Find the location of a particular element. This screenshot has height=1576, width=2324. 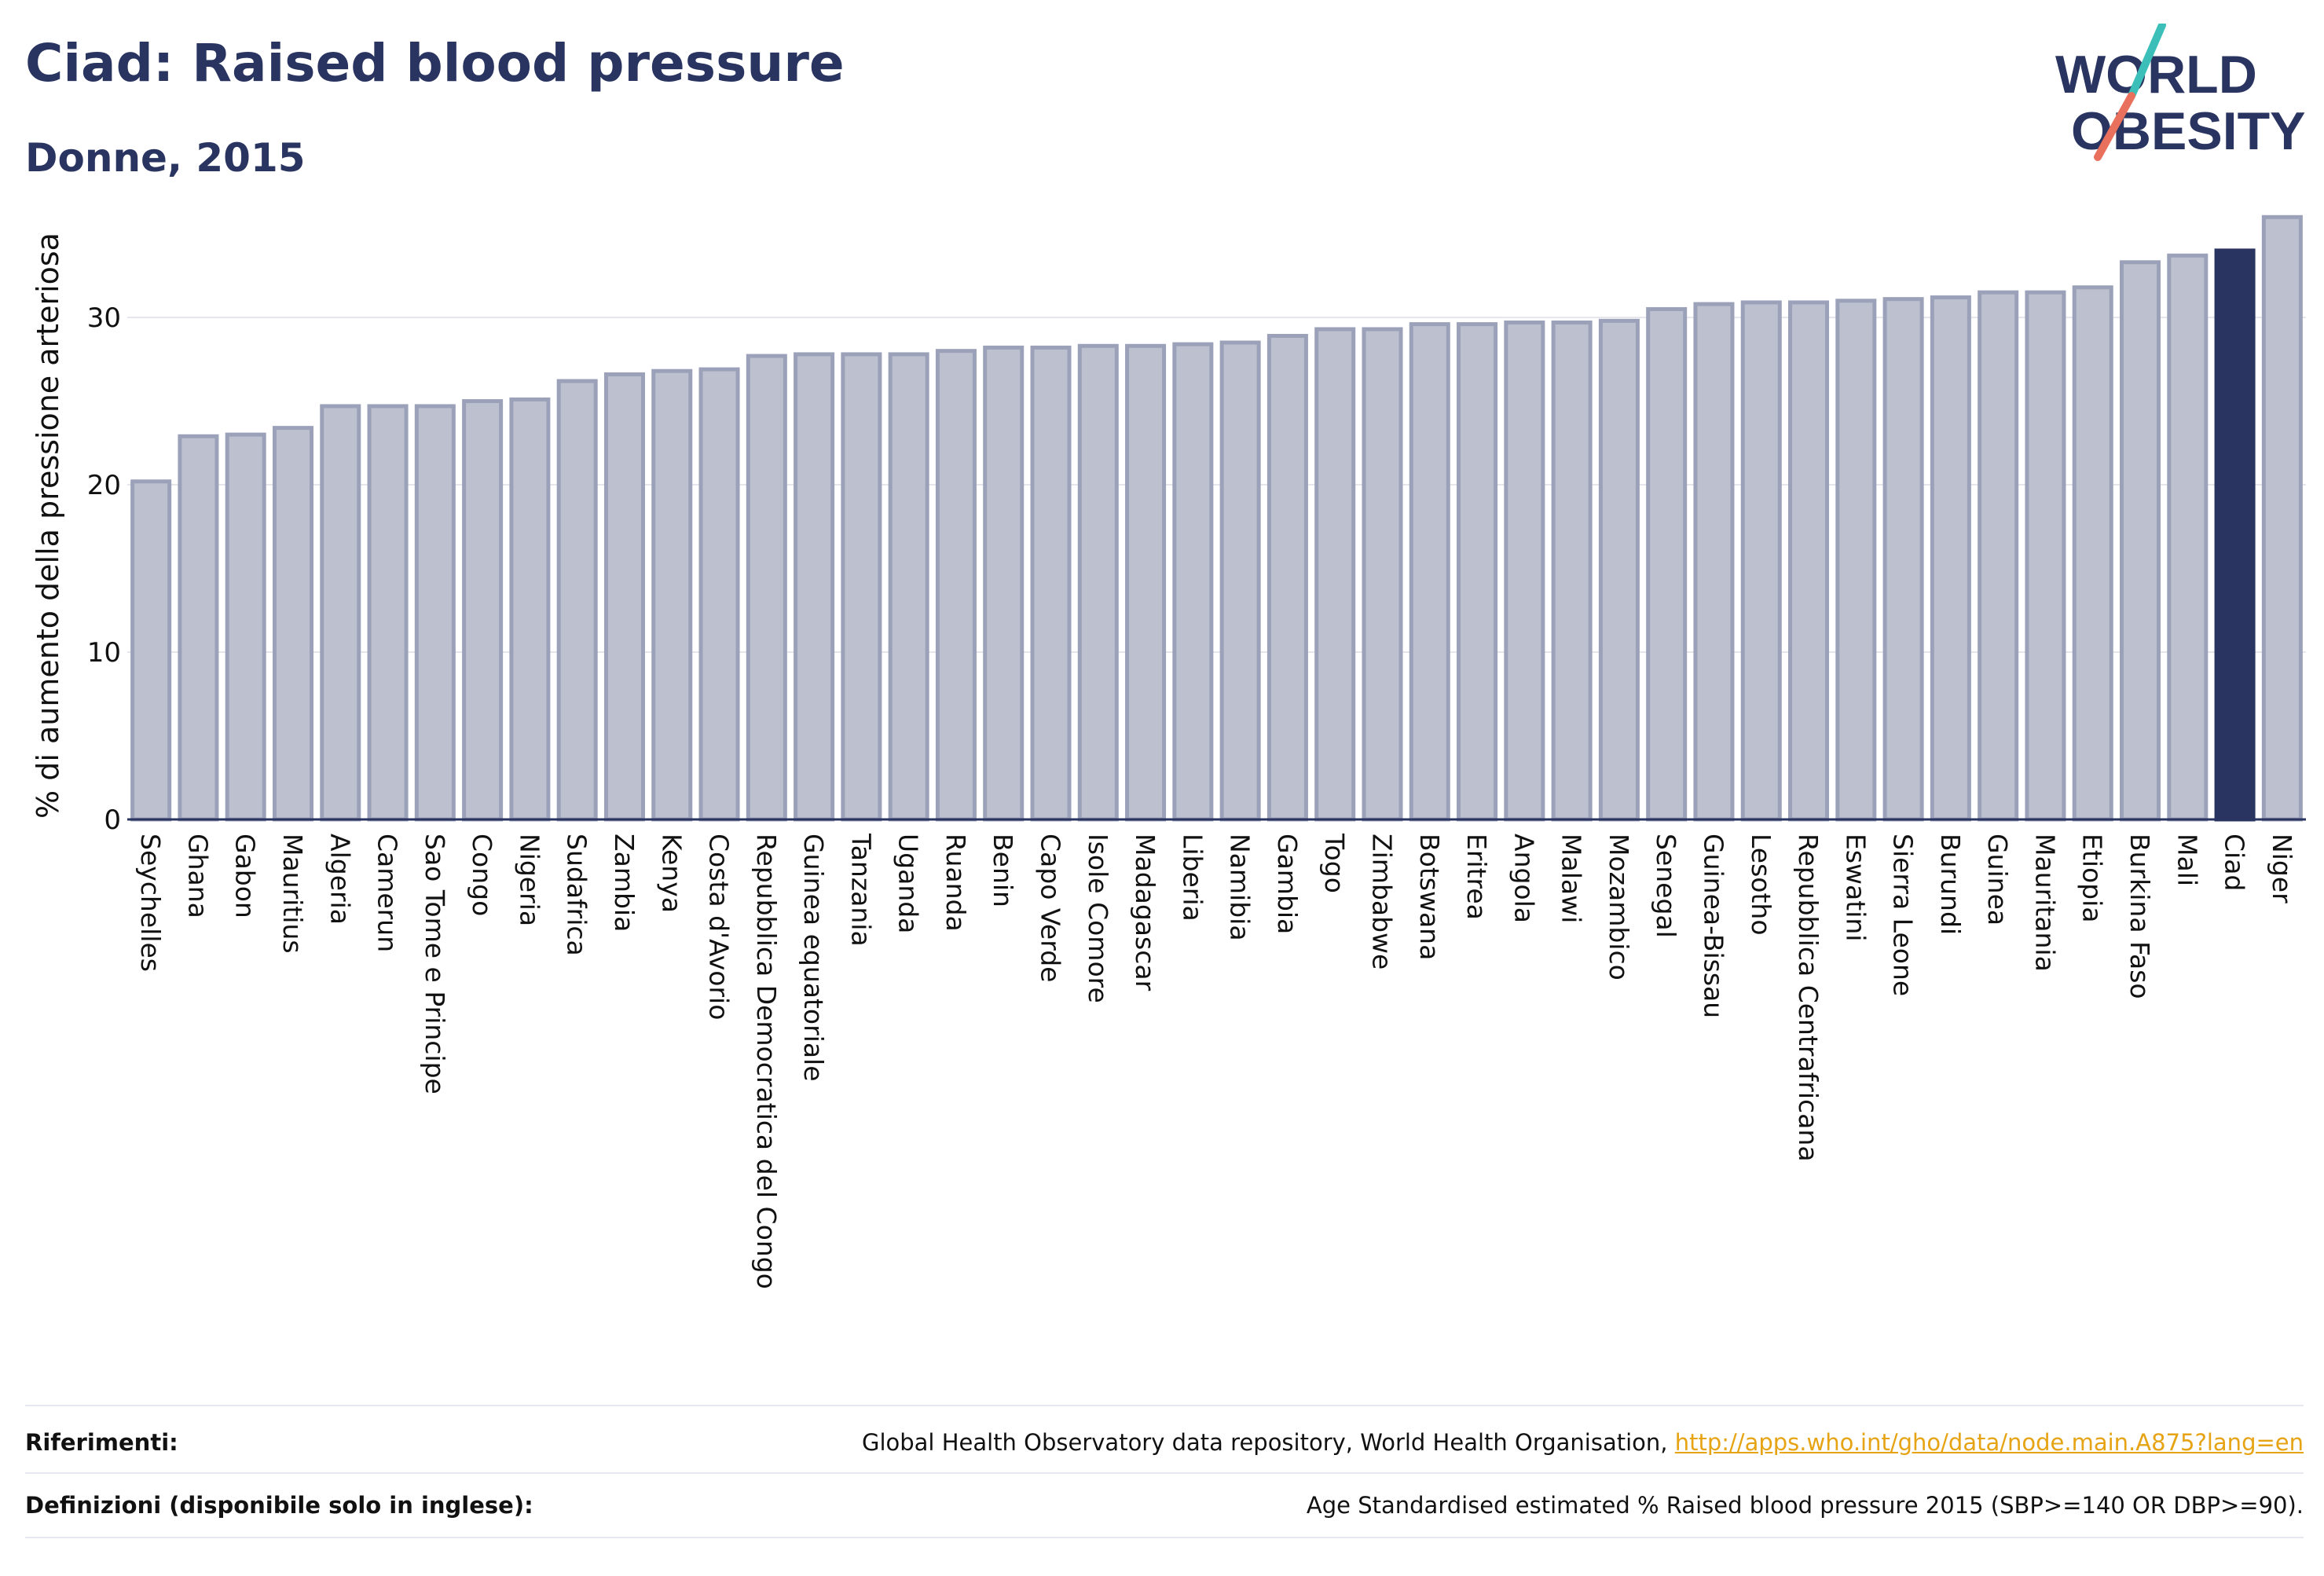

bar-capo-verde is located at coordinates (1051, 583).